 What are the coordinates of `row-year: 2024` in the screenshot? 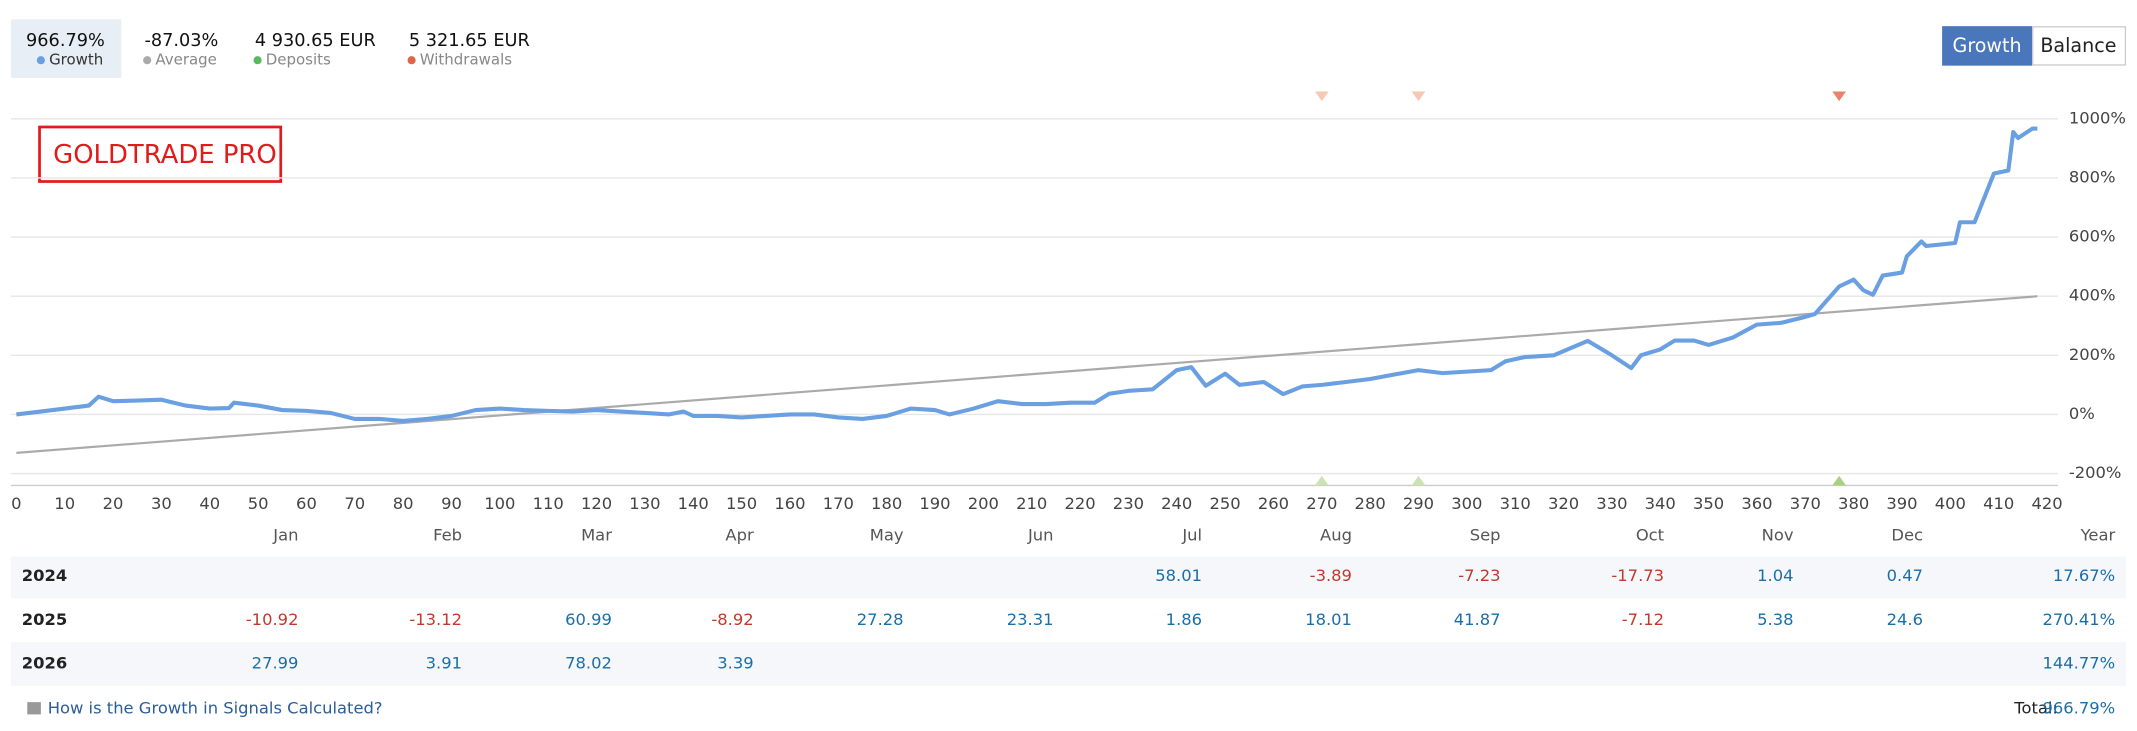 It's located at (45, 575).